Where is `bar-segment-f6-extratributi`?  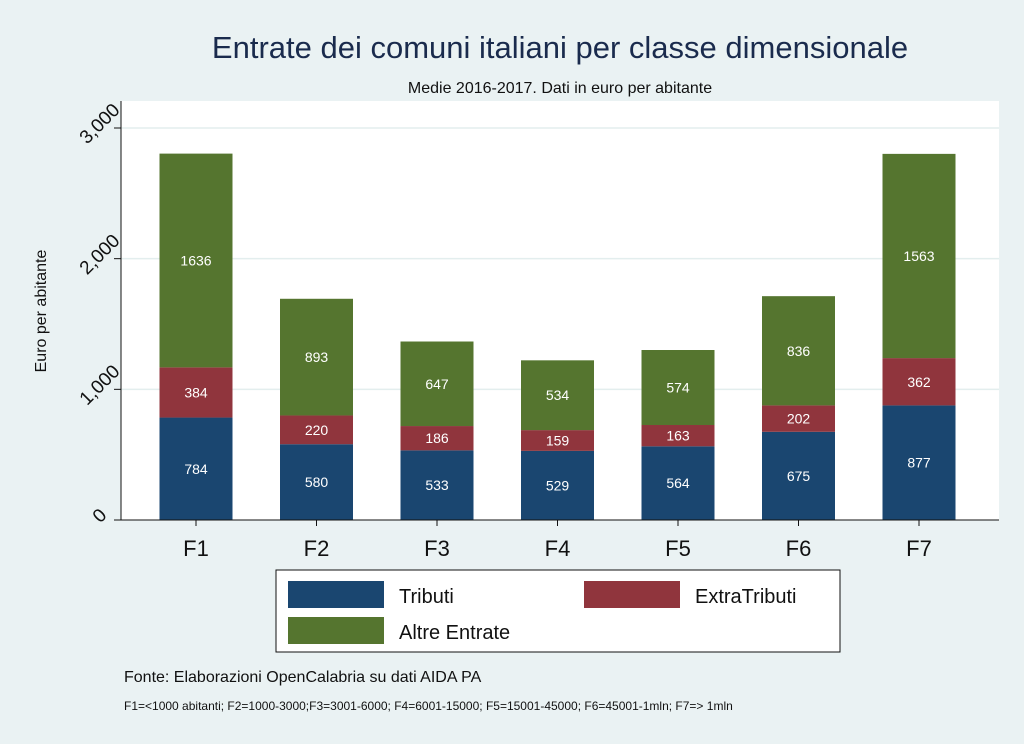
bar-segment-f6-extratributi is located at coordinates (798, 418).